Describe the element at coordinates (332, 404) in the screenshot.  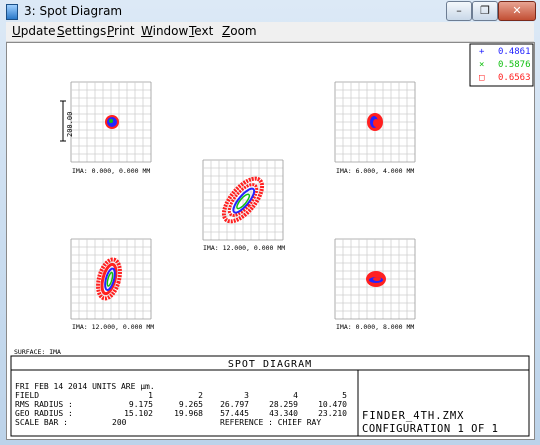
I see `rms-value-5: 10.470` at that location.